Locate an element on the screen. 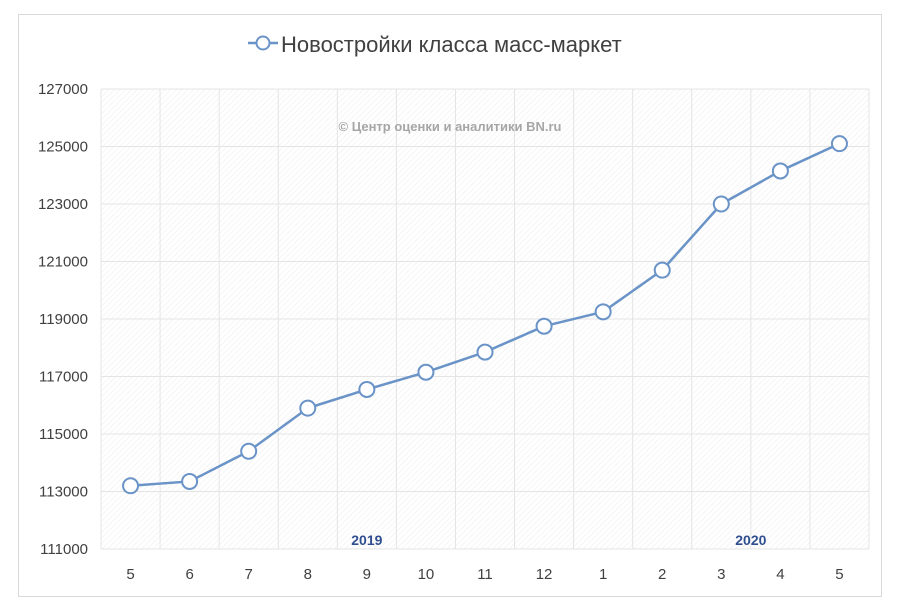 This screenshot has width=900, height=611. watermark: © Центр оценки и аналитики BN.ru is located at coordinates (450, 126).